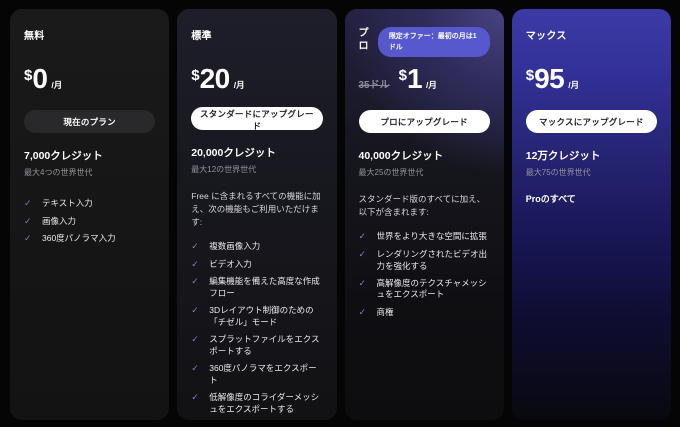 The width and height of the screenshot is (680, 427). I want to click on feature-item: ✓ 世界をより大きな空間に拡張, so click(424, 237).